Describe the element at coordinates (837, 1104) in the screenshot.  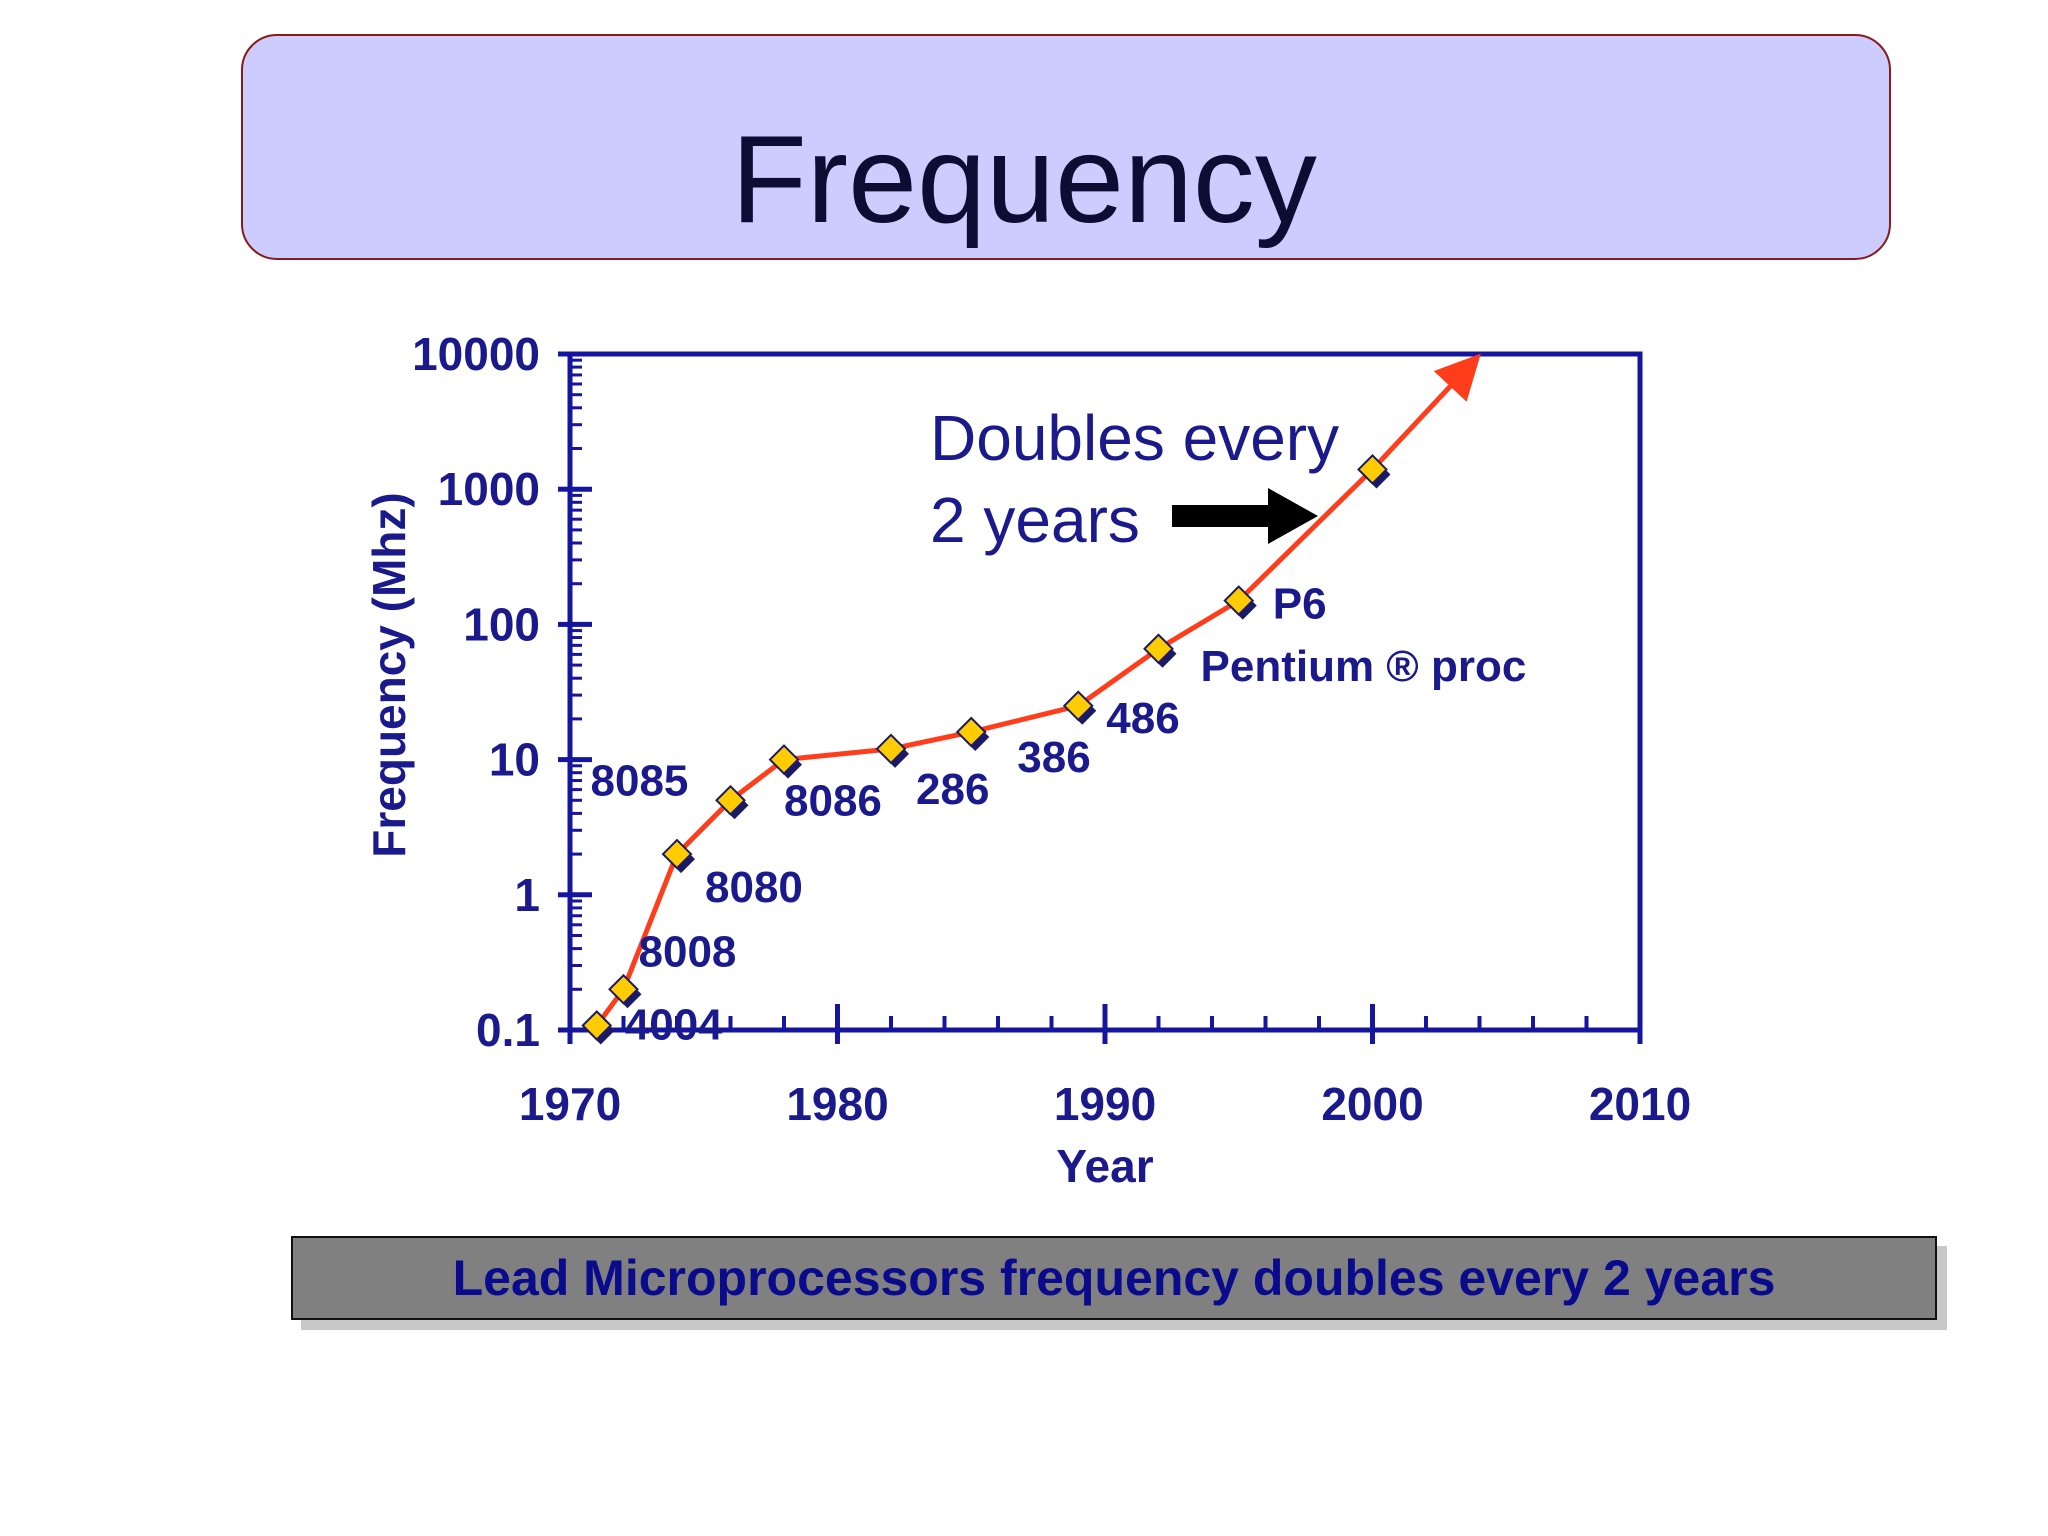
I see `x-tick-label: 1980` at that location.